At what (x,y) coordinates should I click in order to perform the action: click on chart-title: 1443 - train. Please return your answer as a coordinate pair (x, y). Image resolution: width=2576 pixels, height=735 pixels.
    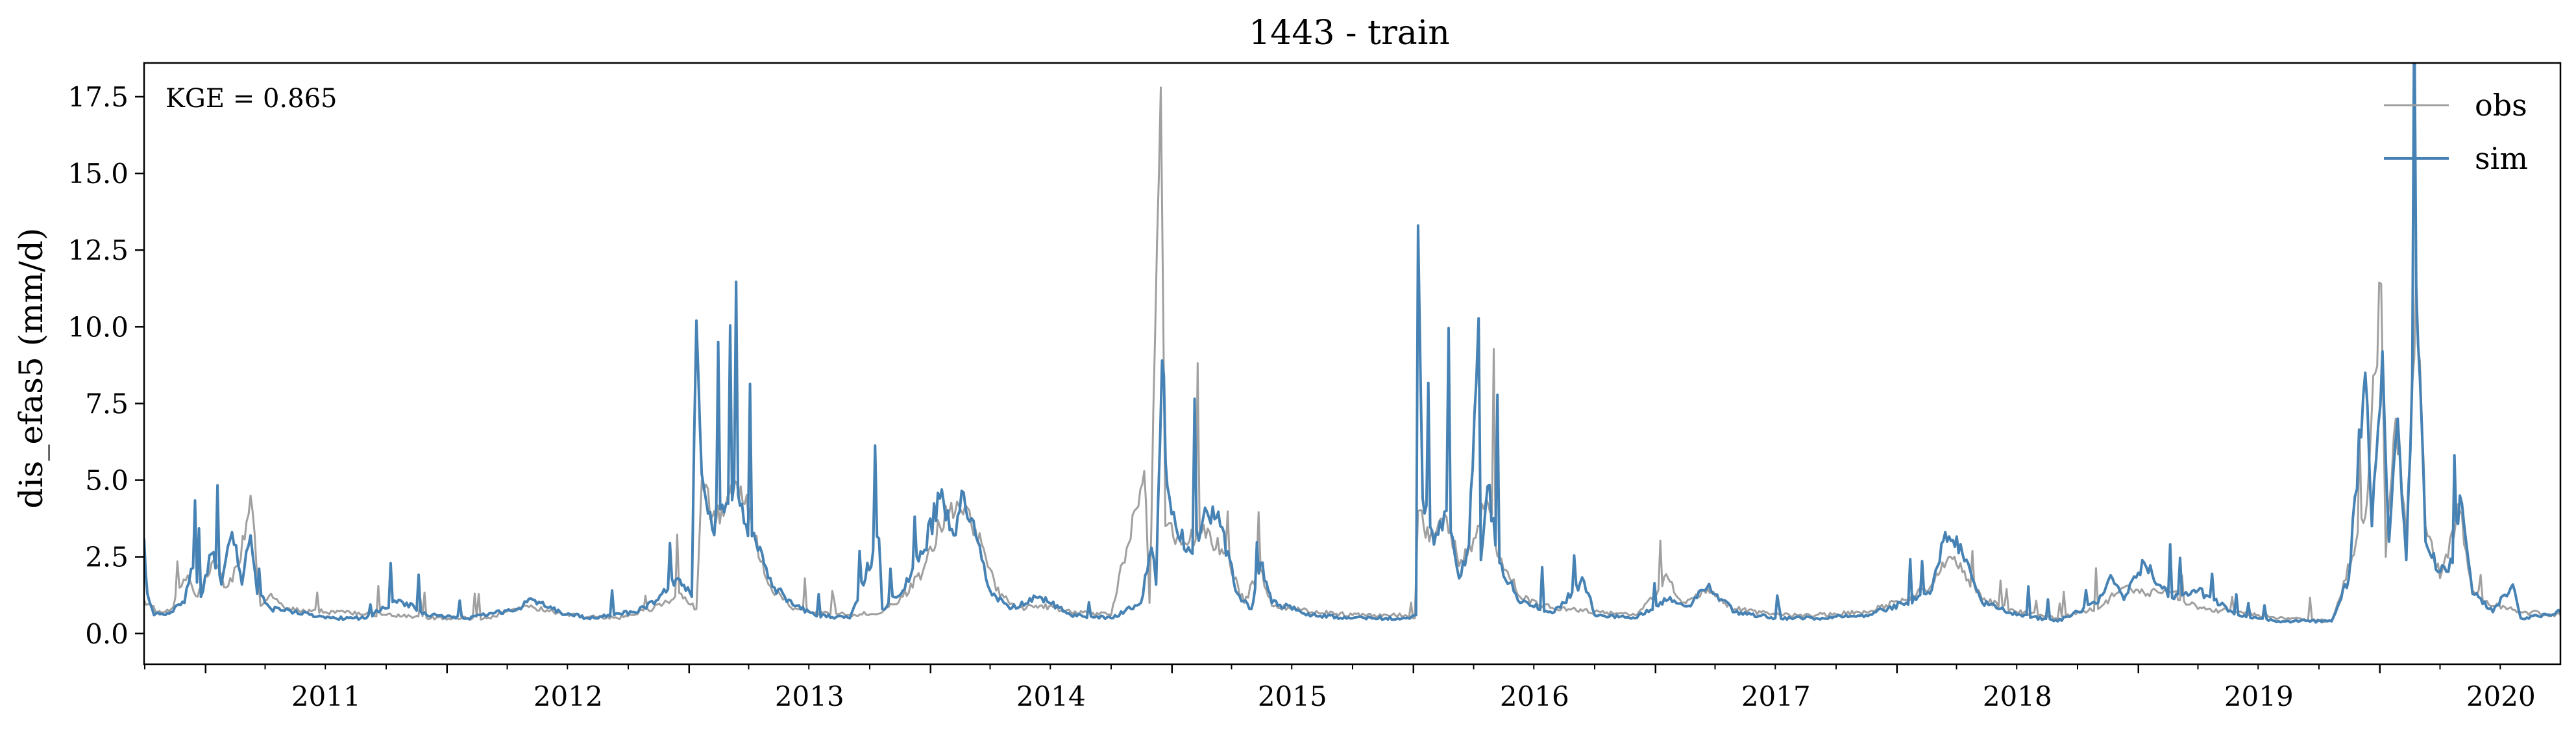
    Looking at the image, I should click on (1349, 33).